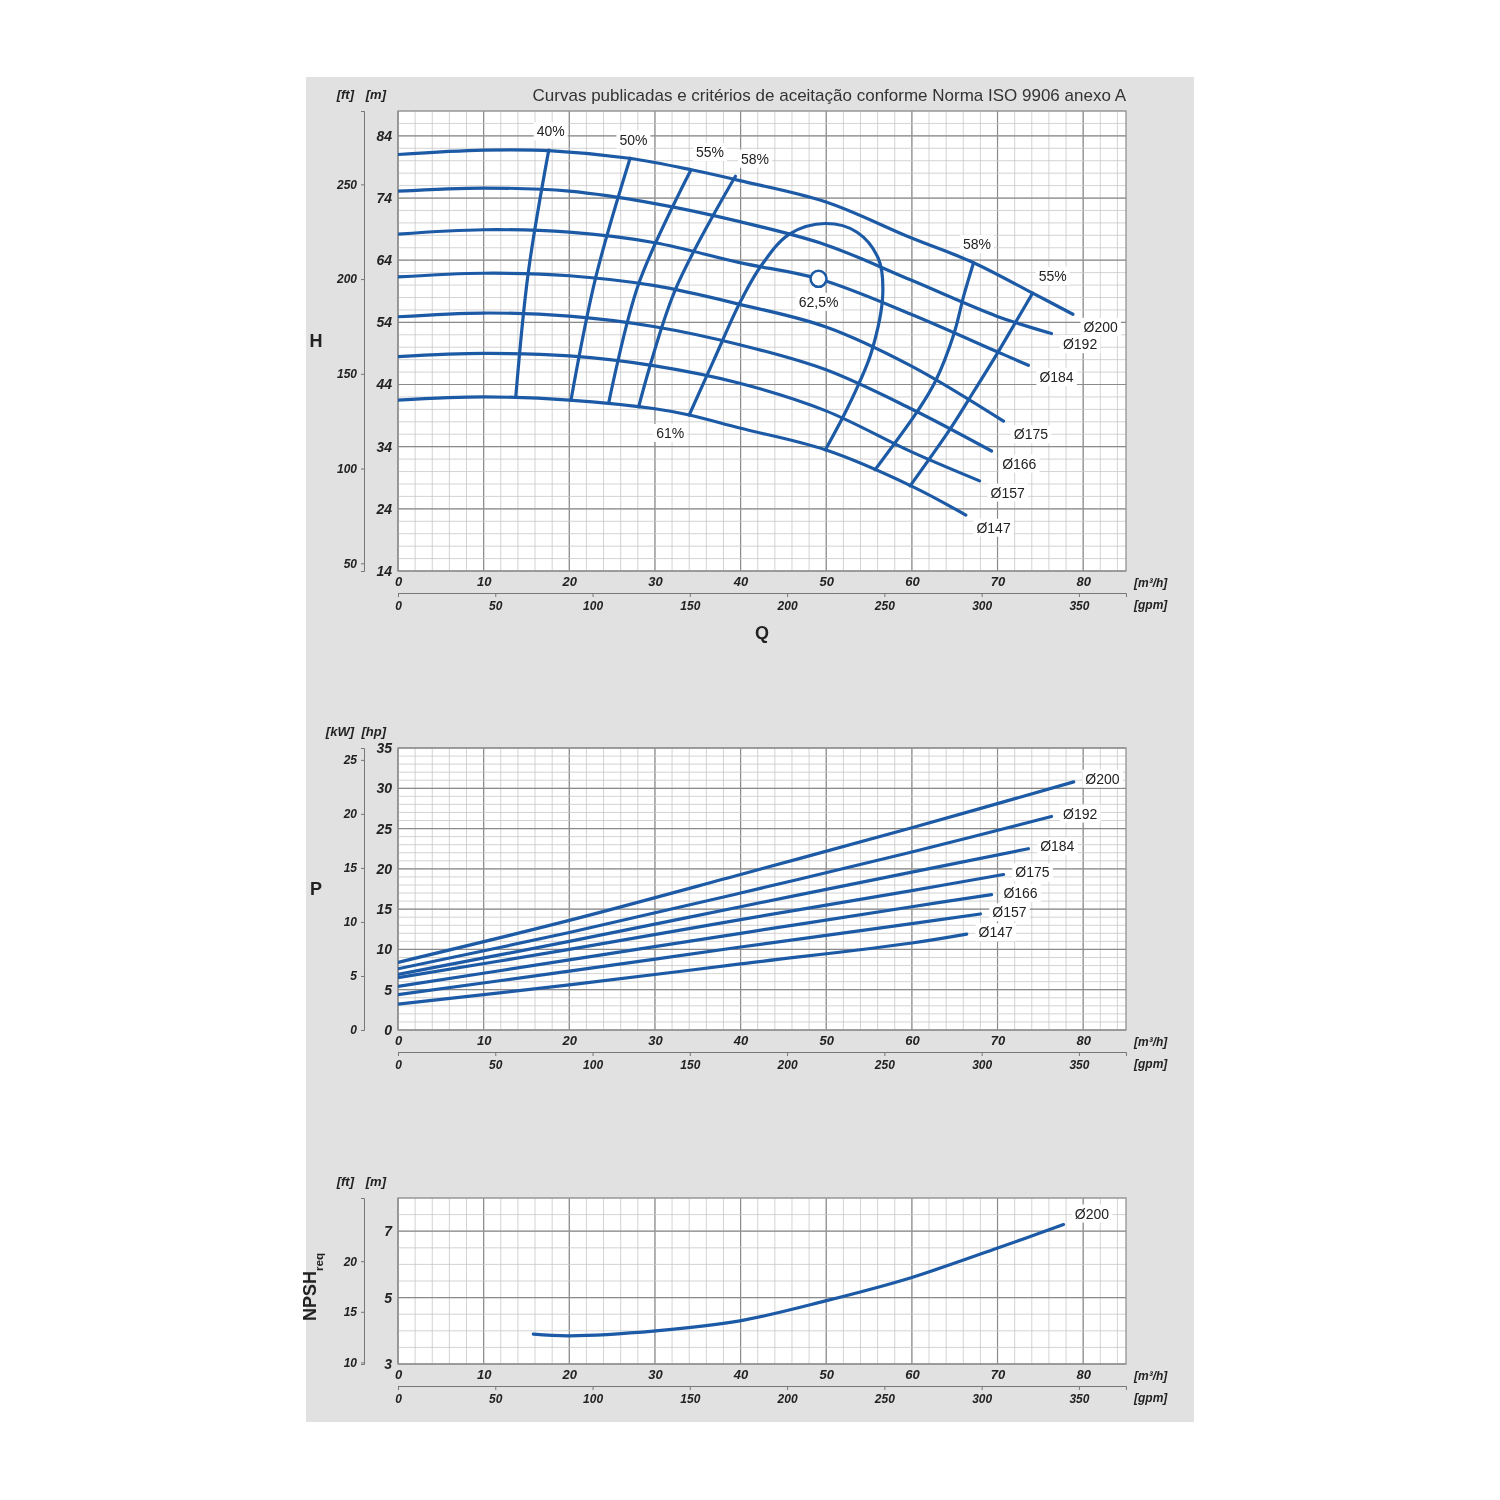  Describe the element at coordinates (829, 95) in the screenshot. I see `chart-title: Curvas publicadas e critérios de aceitação conforme Norma ISO 9906 anexo A` at that location.